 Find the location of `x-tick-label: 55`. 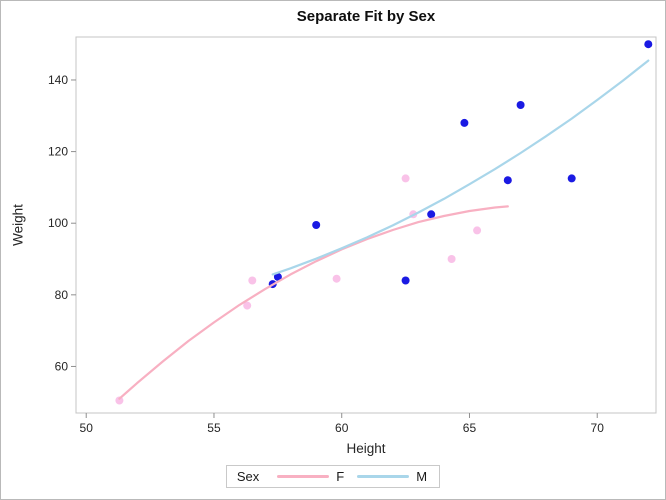

x-tick-label: 55 is located at coordinates (214, 428).